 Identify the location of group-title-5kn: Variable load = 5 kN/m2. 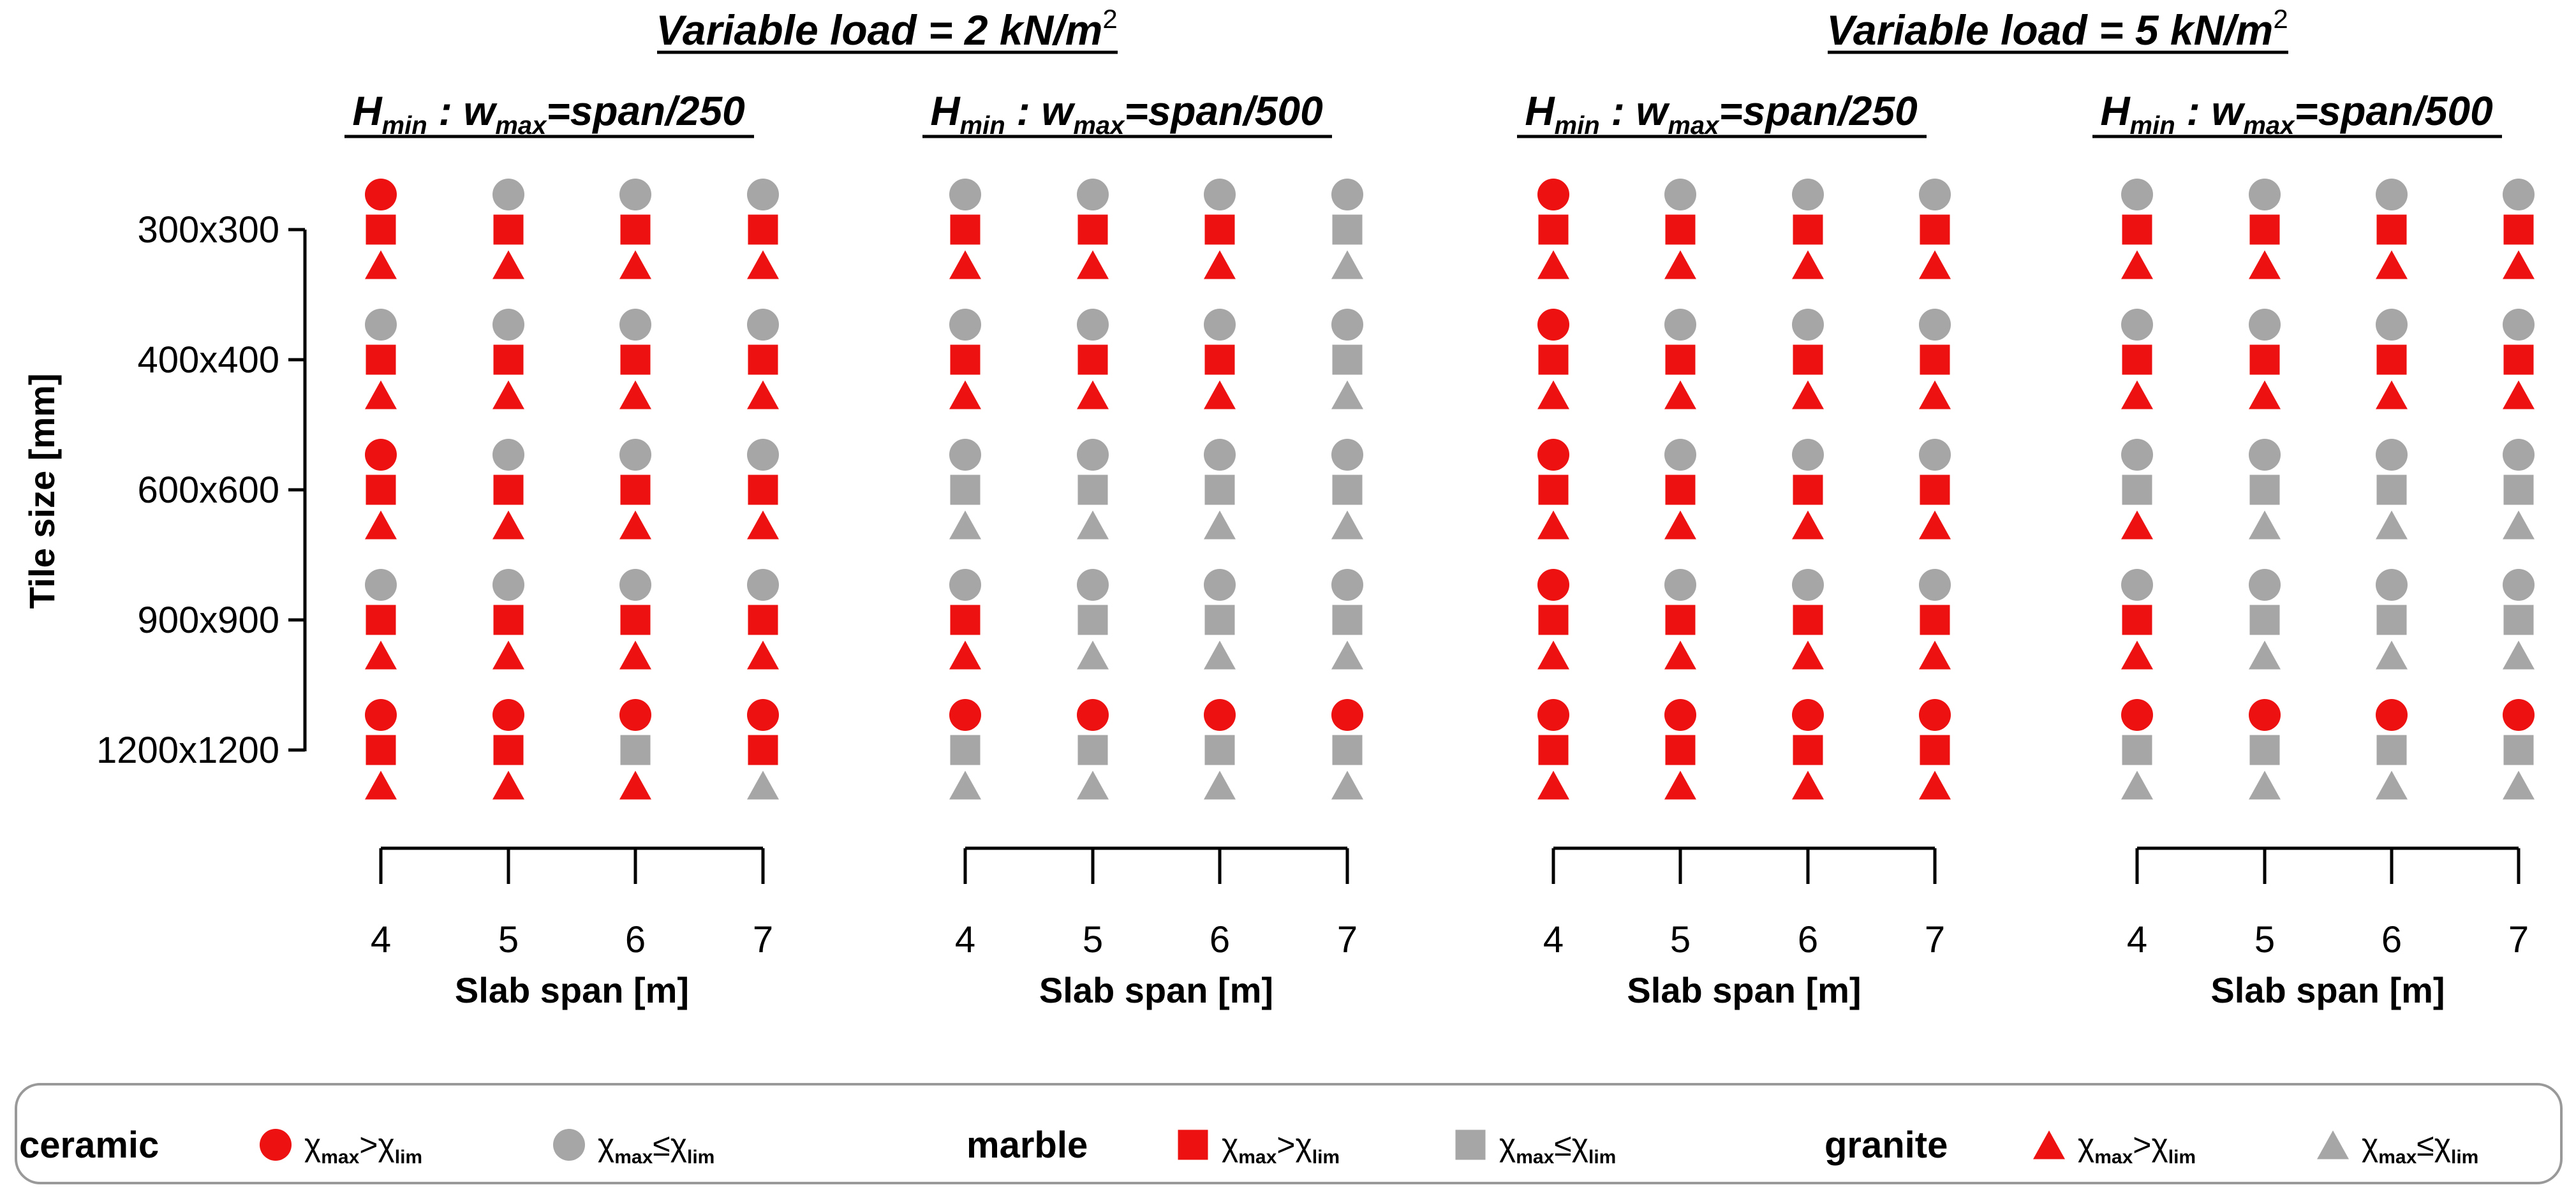
(2057, 29).